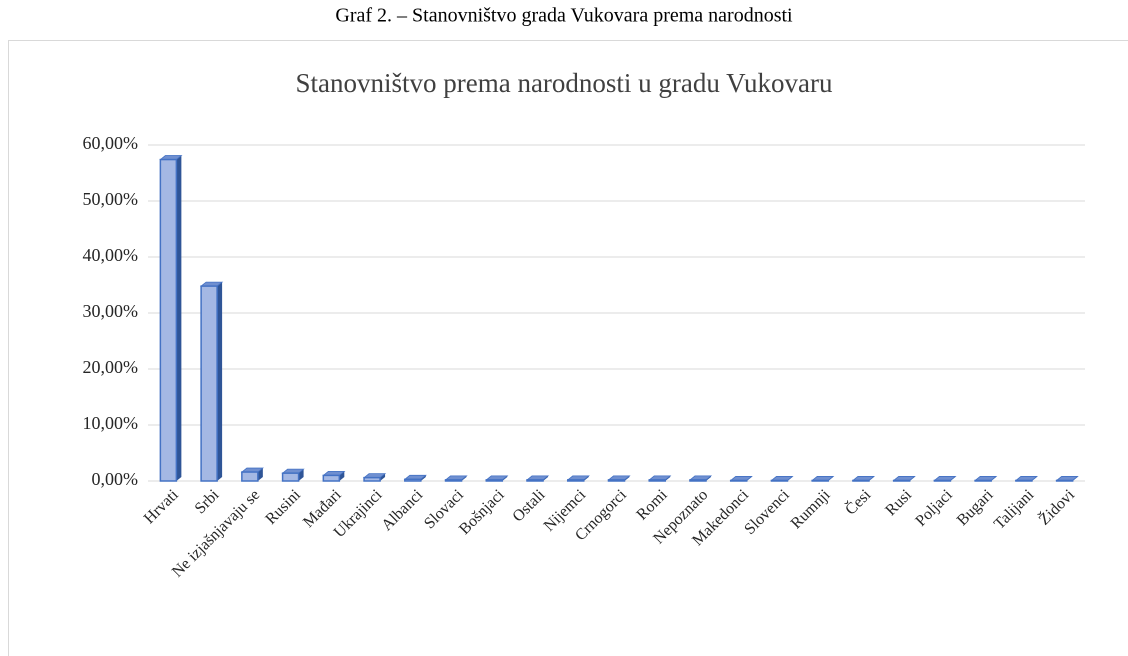 The image size is (1128, 656). What do you see at coordinates (111, 311) in the screenshot?
I see `y-tick-label: 30,00%` at bounding box center [111, 311].